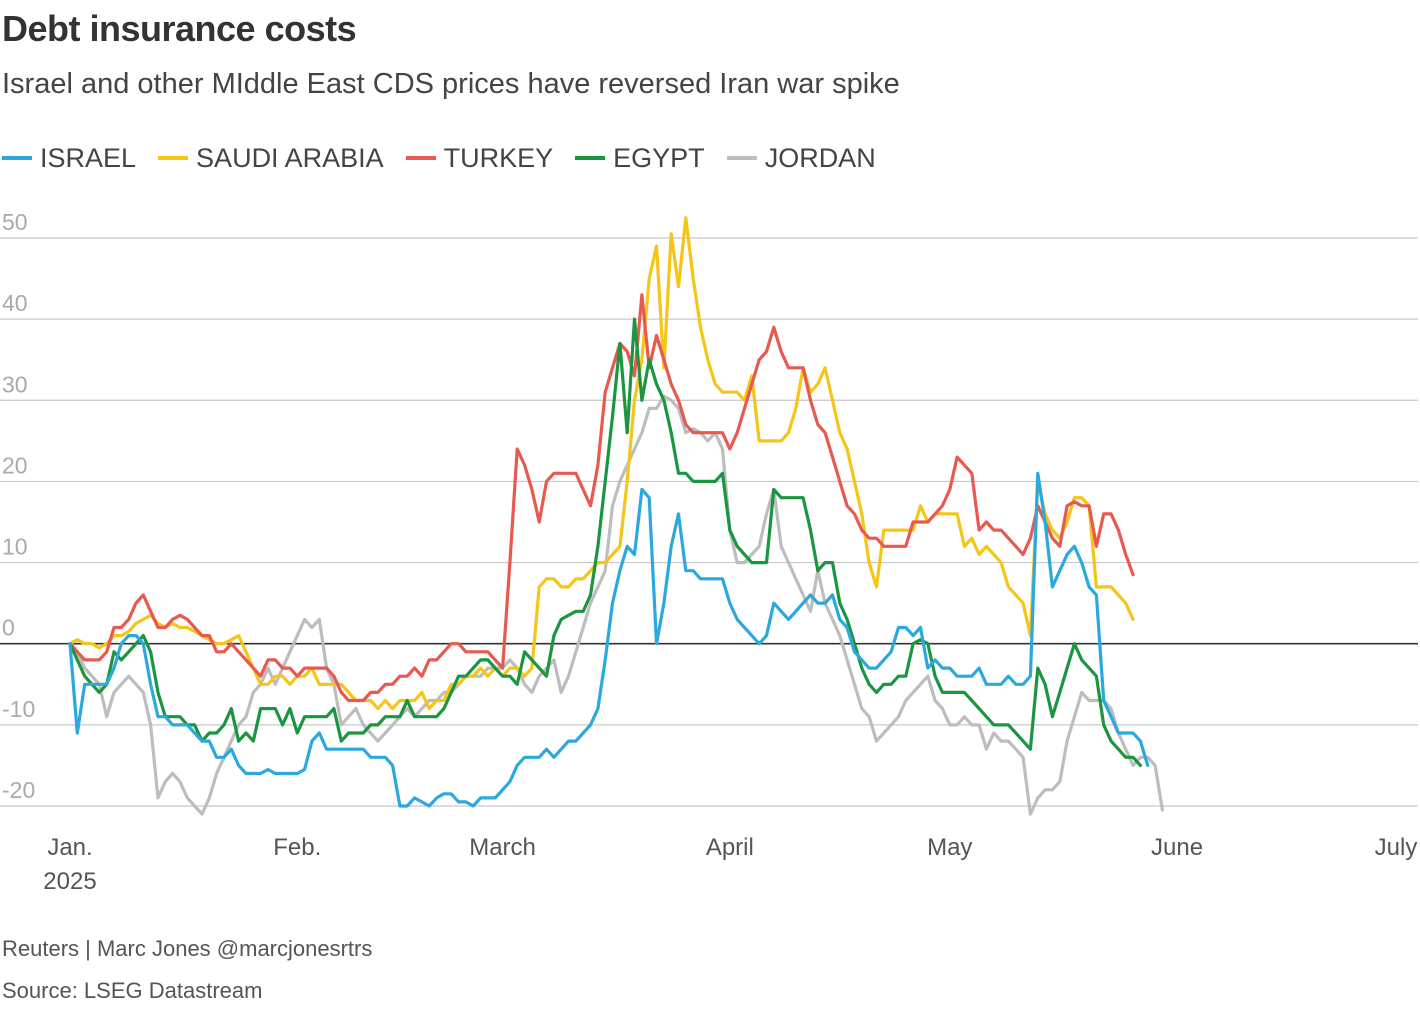 The image size is (1420, 1010). Describe the element at coordinates (290, 157) in the screenshot. I see `legend-label-saudi-arabia: SAUDI ARABIA` at that location.